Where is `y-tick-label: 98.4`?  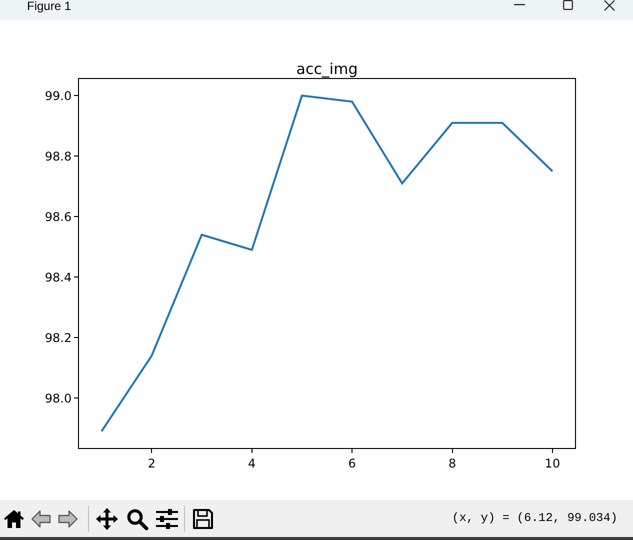
y-tick-label: 98.4 is located at coordinates (58, 277).